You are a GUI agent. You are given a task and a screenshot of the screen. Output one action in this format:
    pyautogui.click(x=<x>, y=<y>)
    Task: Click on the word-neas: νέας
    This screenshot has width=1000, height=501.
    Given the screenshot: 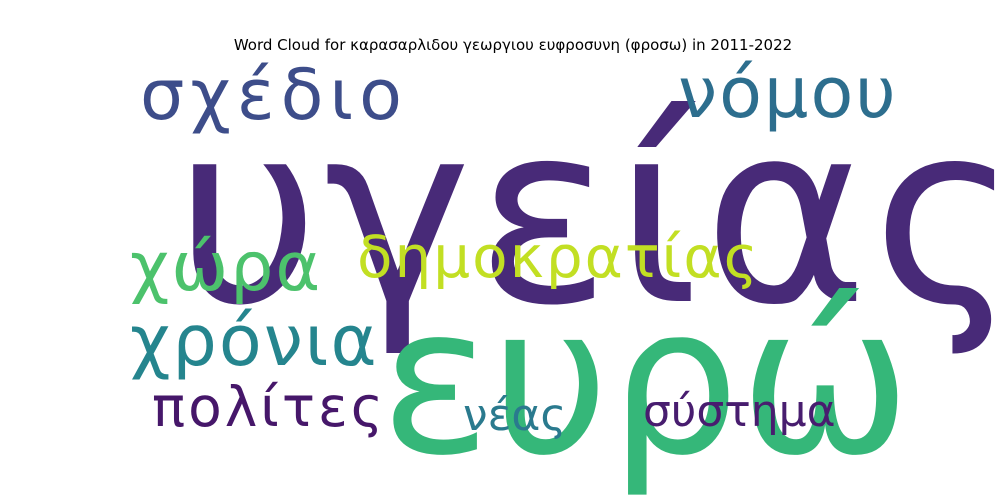 What is the action you would take?
    pyautogui.click(x=515, y=415)
    